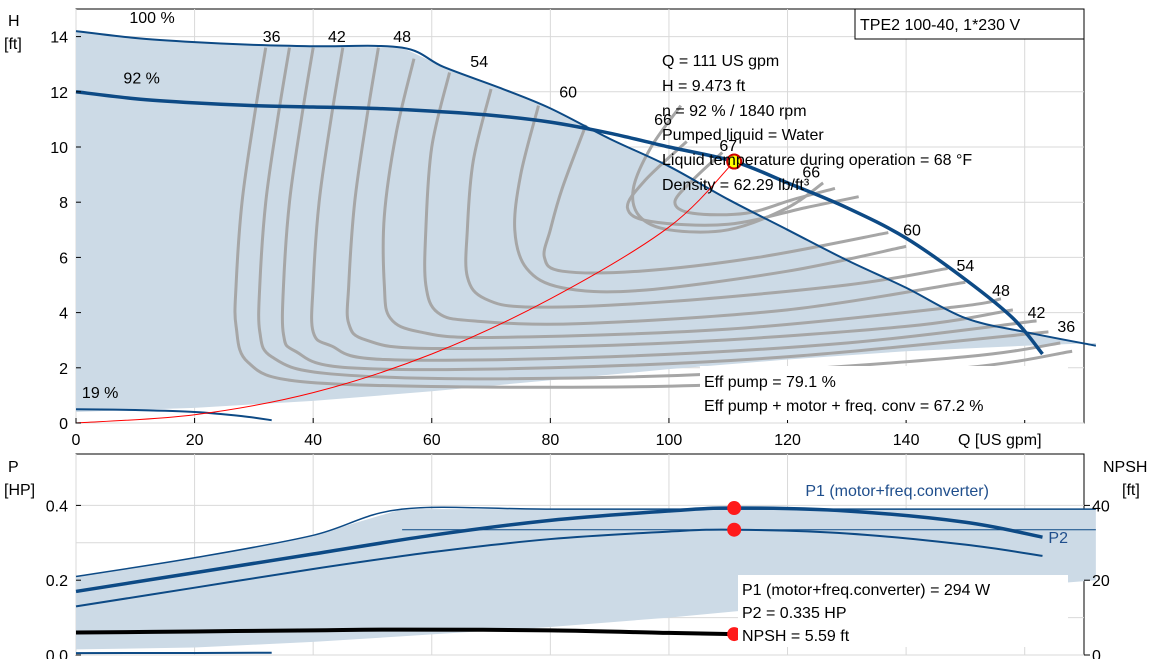 This screenshot has width=1166, height=659. Describe the element at coordinates (63, 369) in the screenshot. I see `y-tick-label: 2` at that location.